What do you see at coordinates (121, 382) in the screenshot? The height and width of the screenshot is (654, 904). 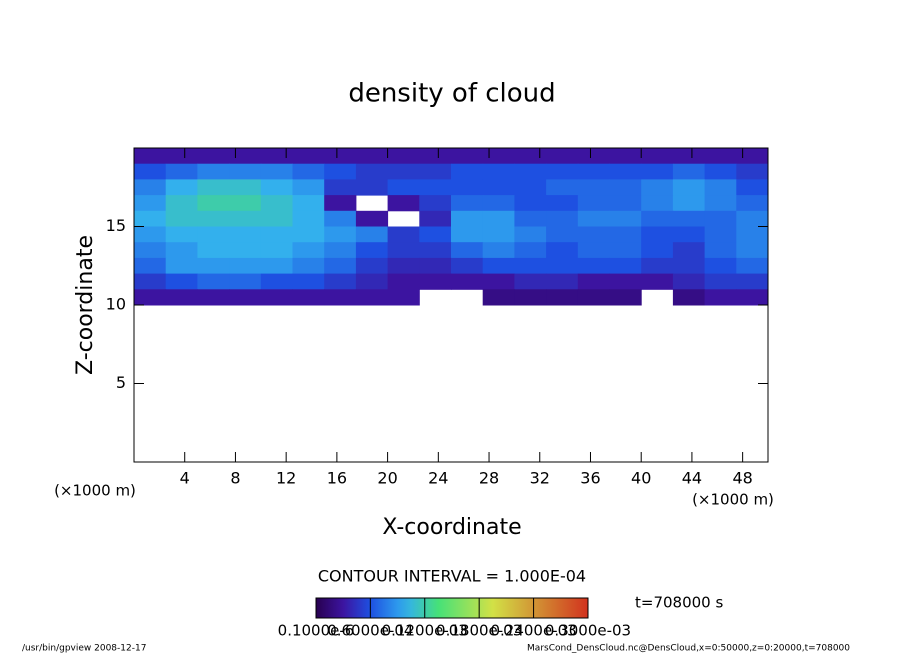 I see `y-tick-label: 5` at bounding box center [121, 382].